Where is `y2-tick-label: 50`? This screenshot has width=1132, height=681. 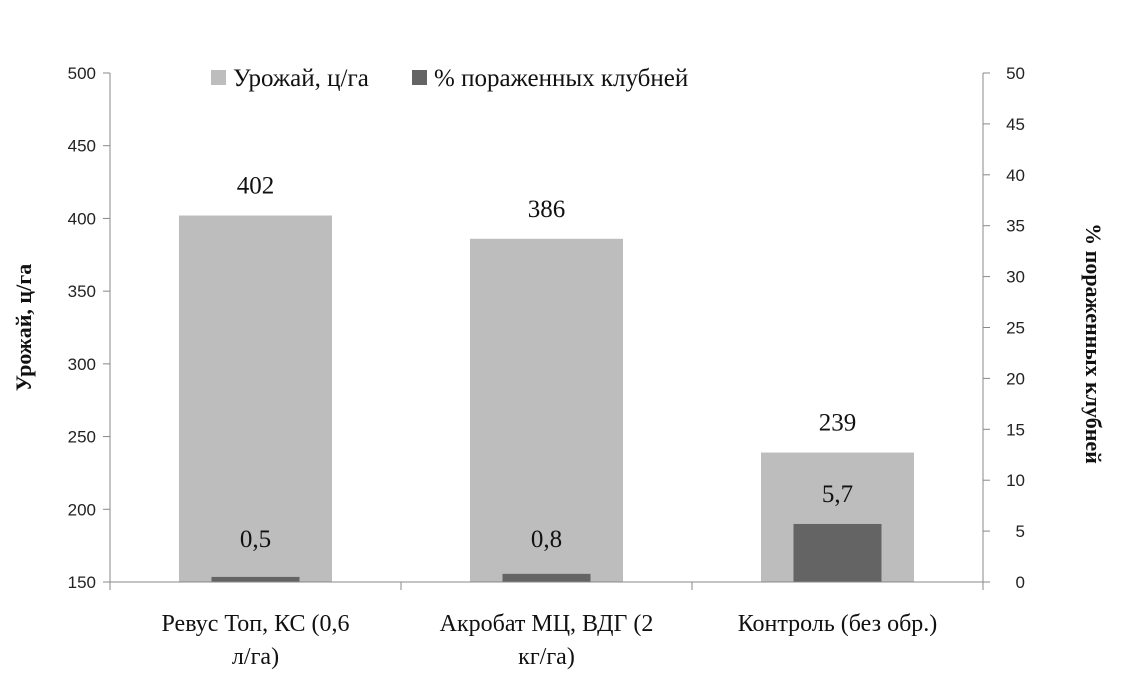 y2-tick-label: 50 is located at coordinates (1015, 73).